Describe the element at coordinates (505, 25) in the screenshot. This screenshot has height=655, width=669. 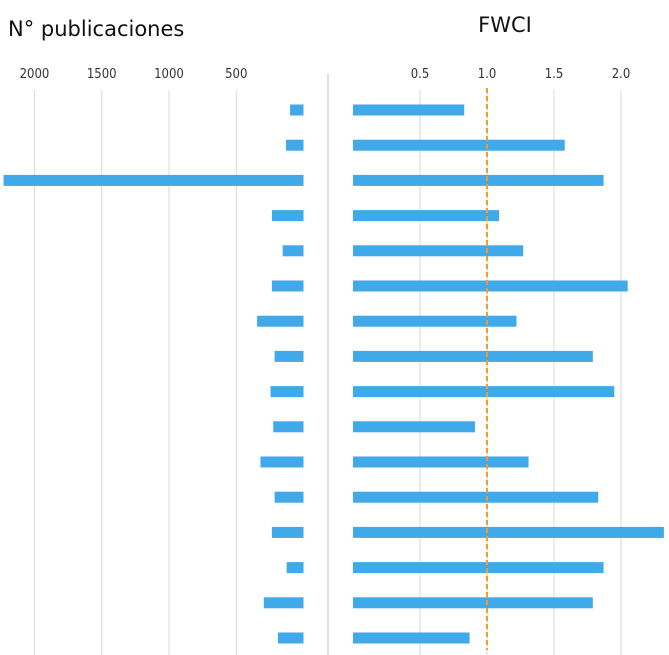
I see `right-chart-title: FWCI` at that location.